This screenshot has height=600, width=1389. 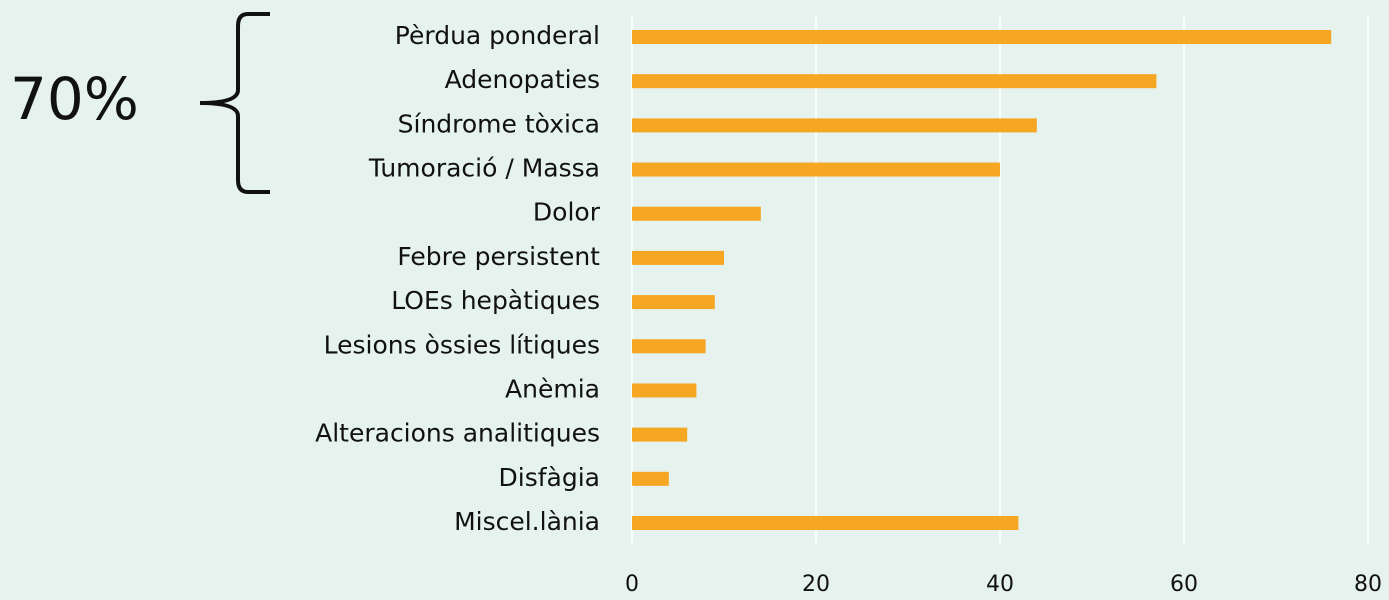 I want to click on x-tick-label: 0, so click(x=632, y=584).